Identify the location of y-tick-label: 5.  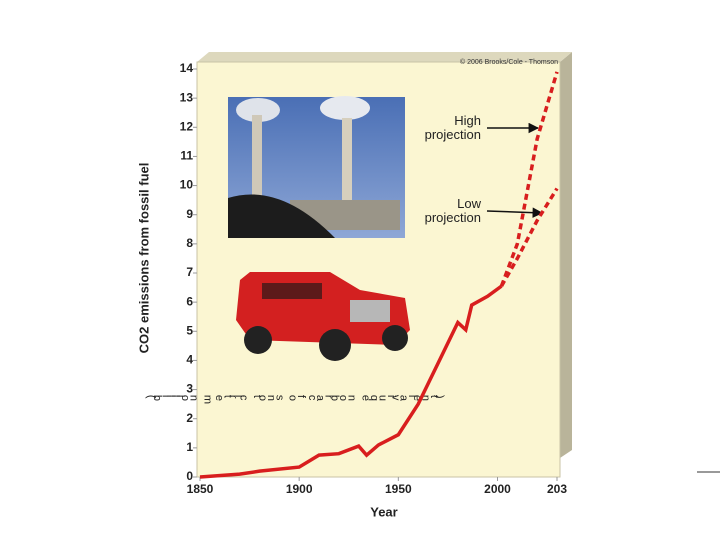
(189, 330).